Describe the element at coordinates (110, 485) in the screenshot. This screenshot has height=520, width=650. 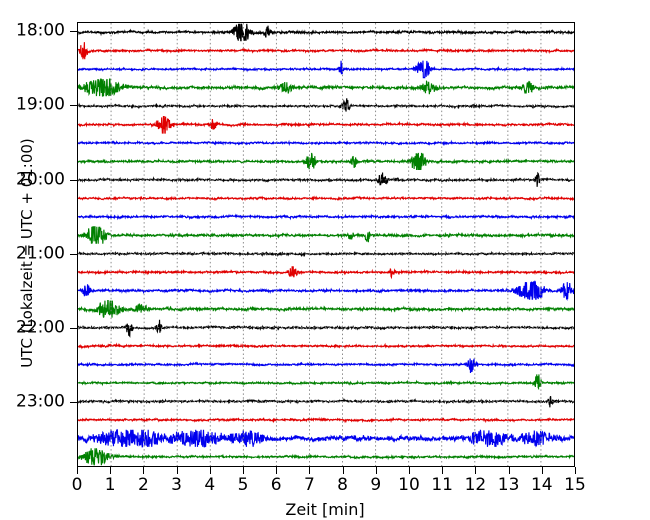
I see `x-tick-label: 1` at that location.